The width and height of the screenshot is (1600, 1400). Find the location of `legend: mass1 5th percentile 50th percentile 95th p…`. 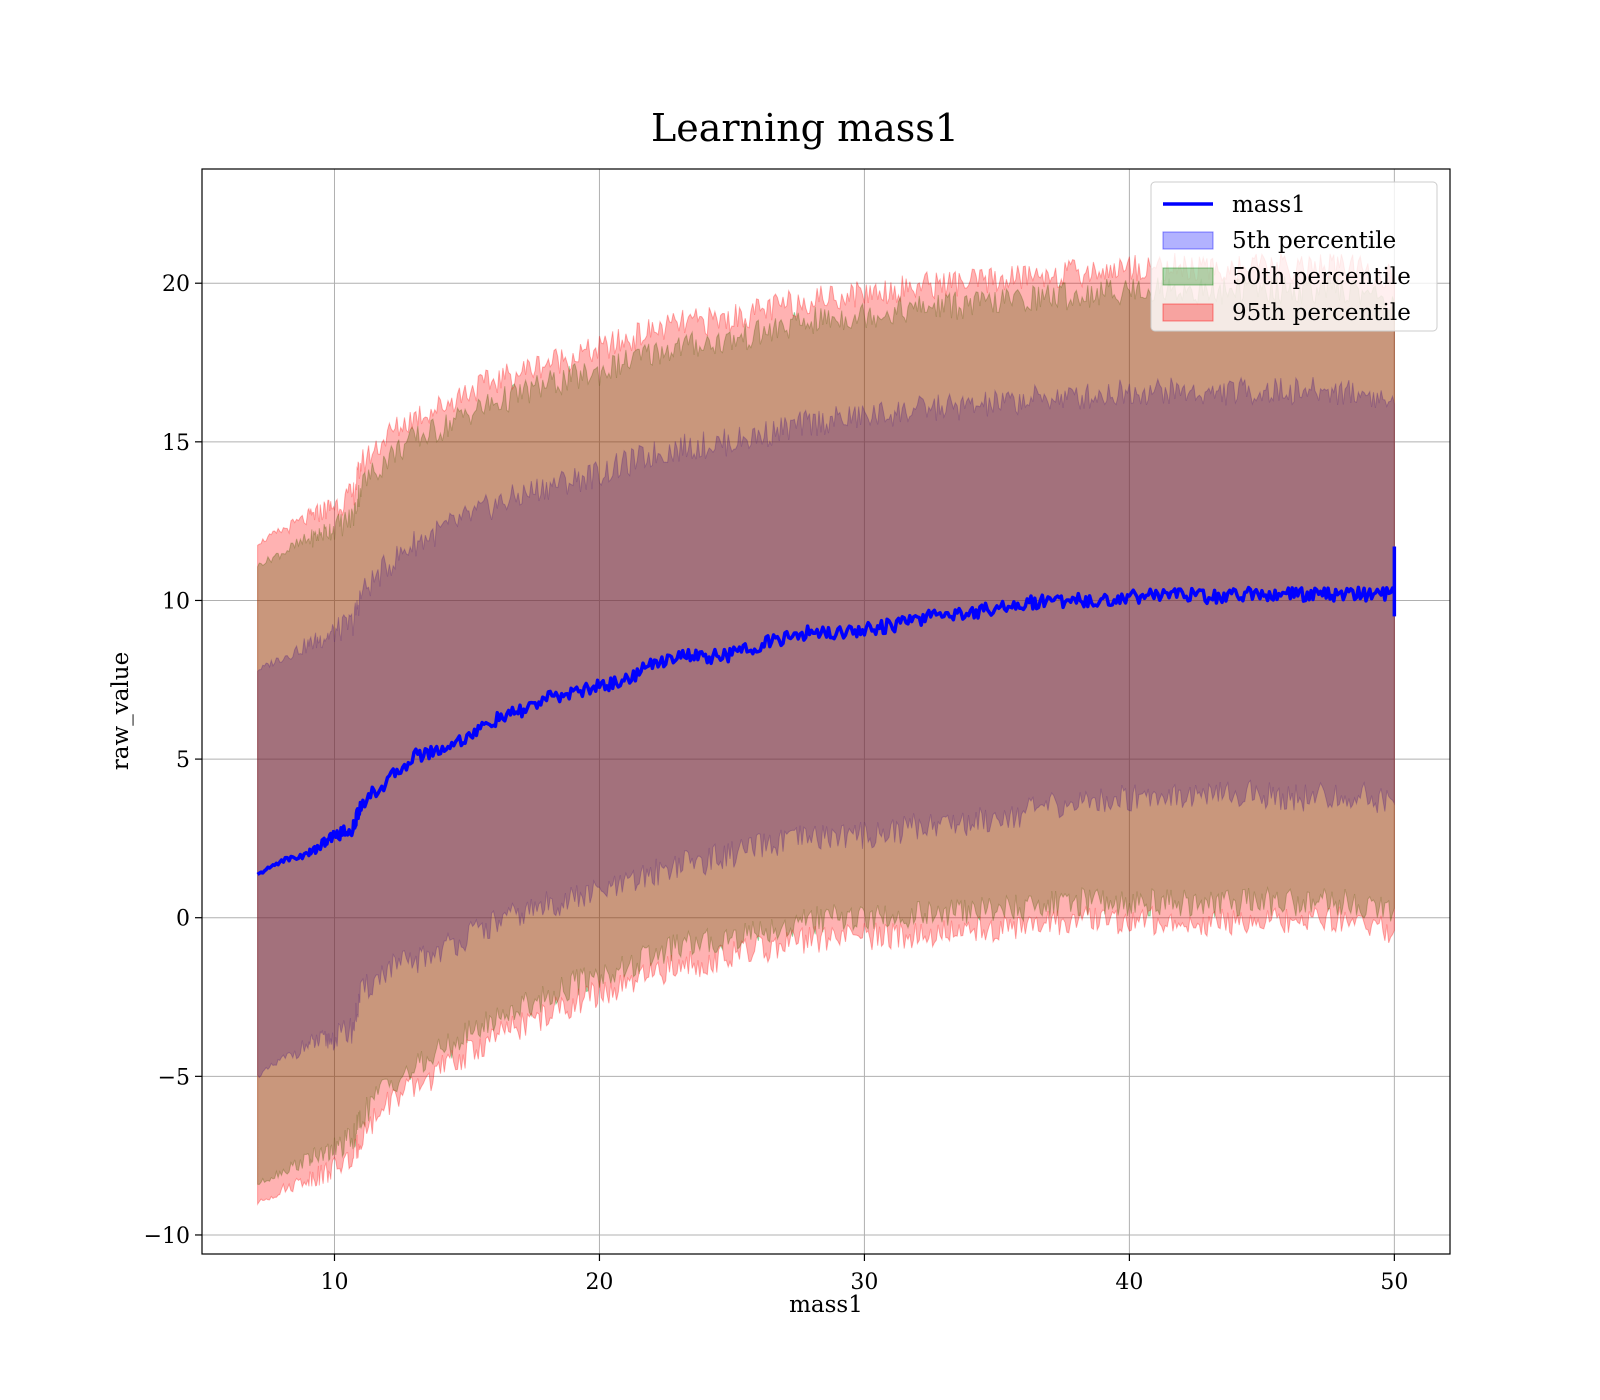

legend: mass1 5th percentile 50th percentile 95th p… is located at coordinates (1294, 256).